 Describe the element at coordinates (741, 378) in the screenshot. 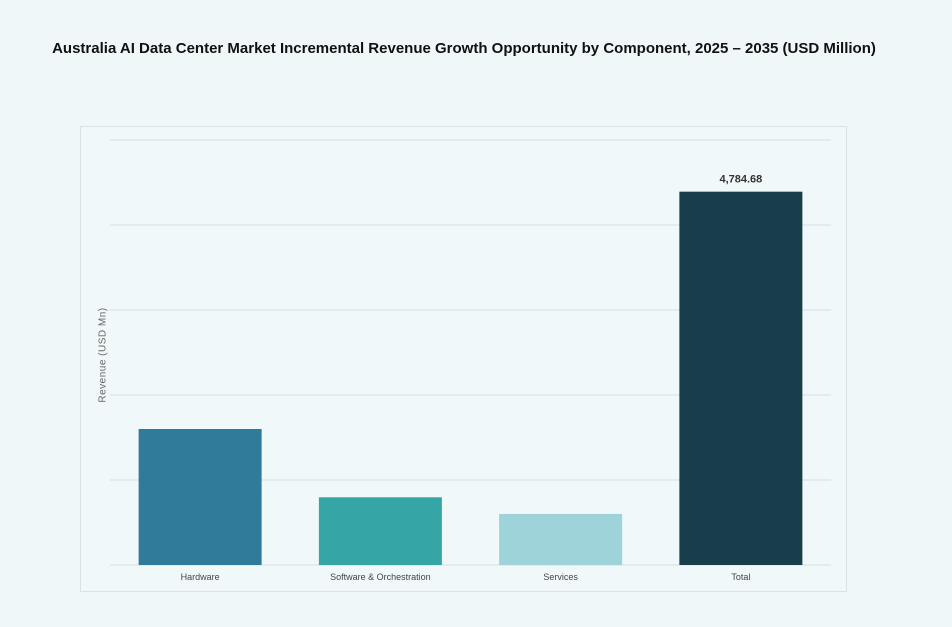

I see `bar-total` at that location.